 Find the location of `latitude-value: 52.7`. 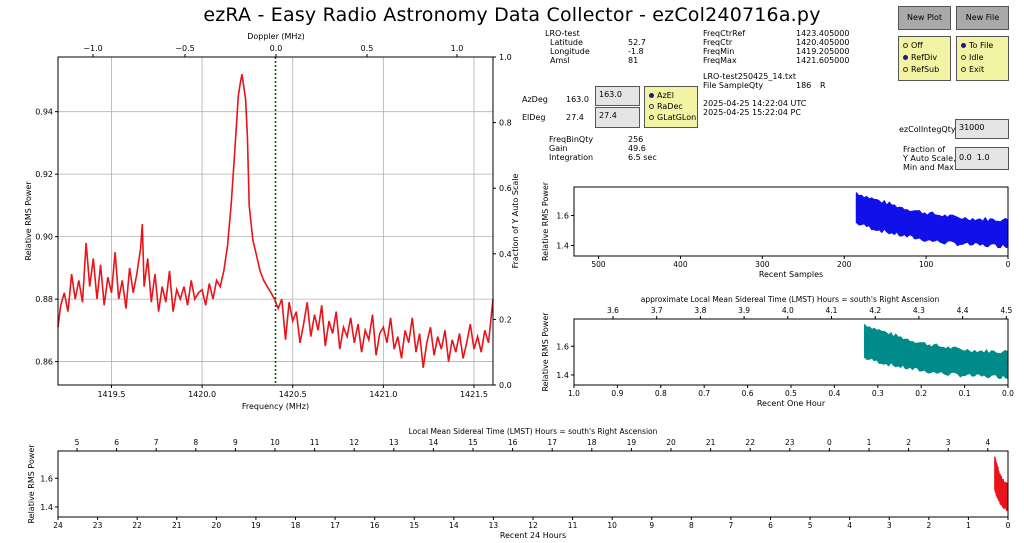

latitude-value: 52.7 is located at coordinates (637, 42).